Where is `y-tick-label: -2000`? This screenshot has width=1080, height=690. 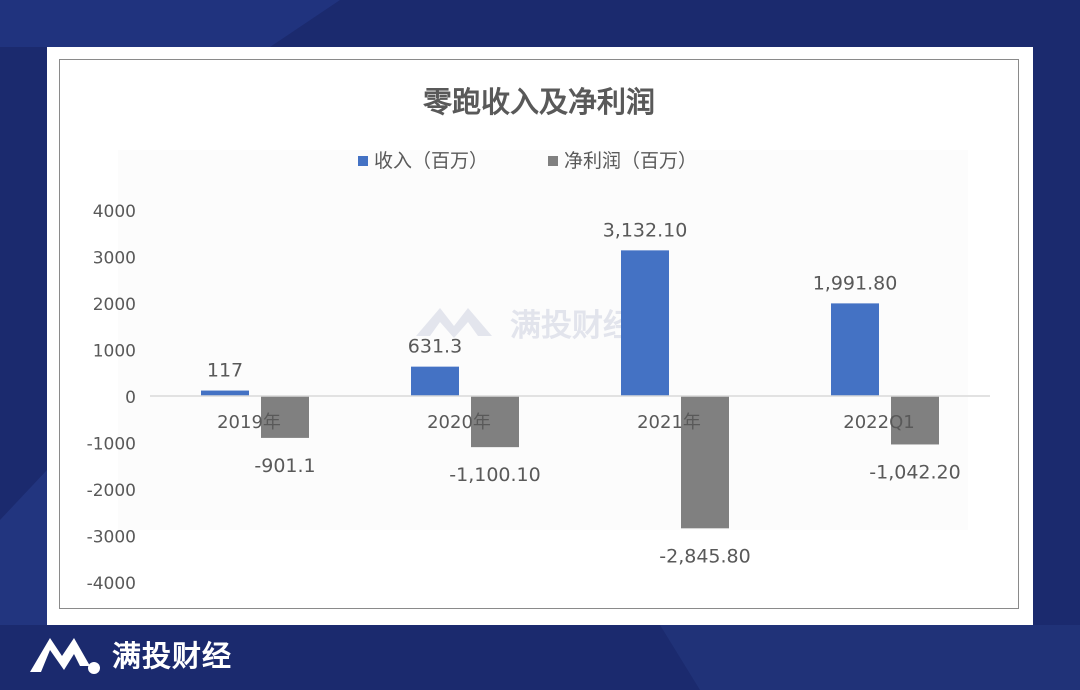
y-tick-label: -2000 is located at coordinates (111, 491).